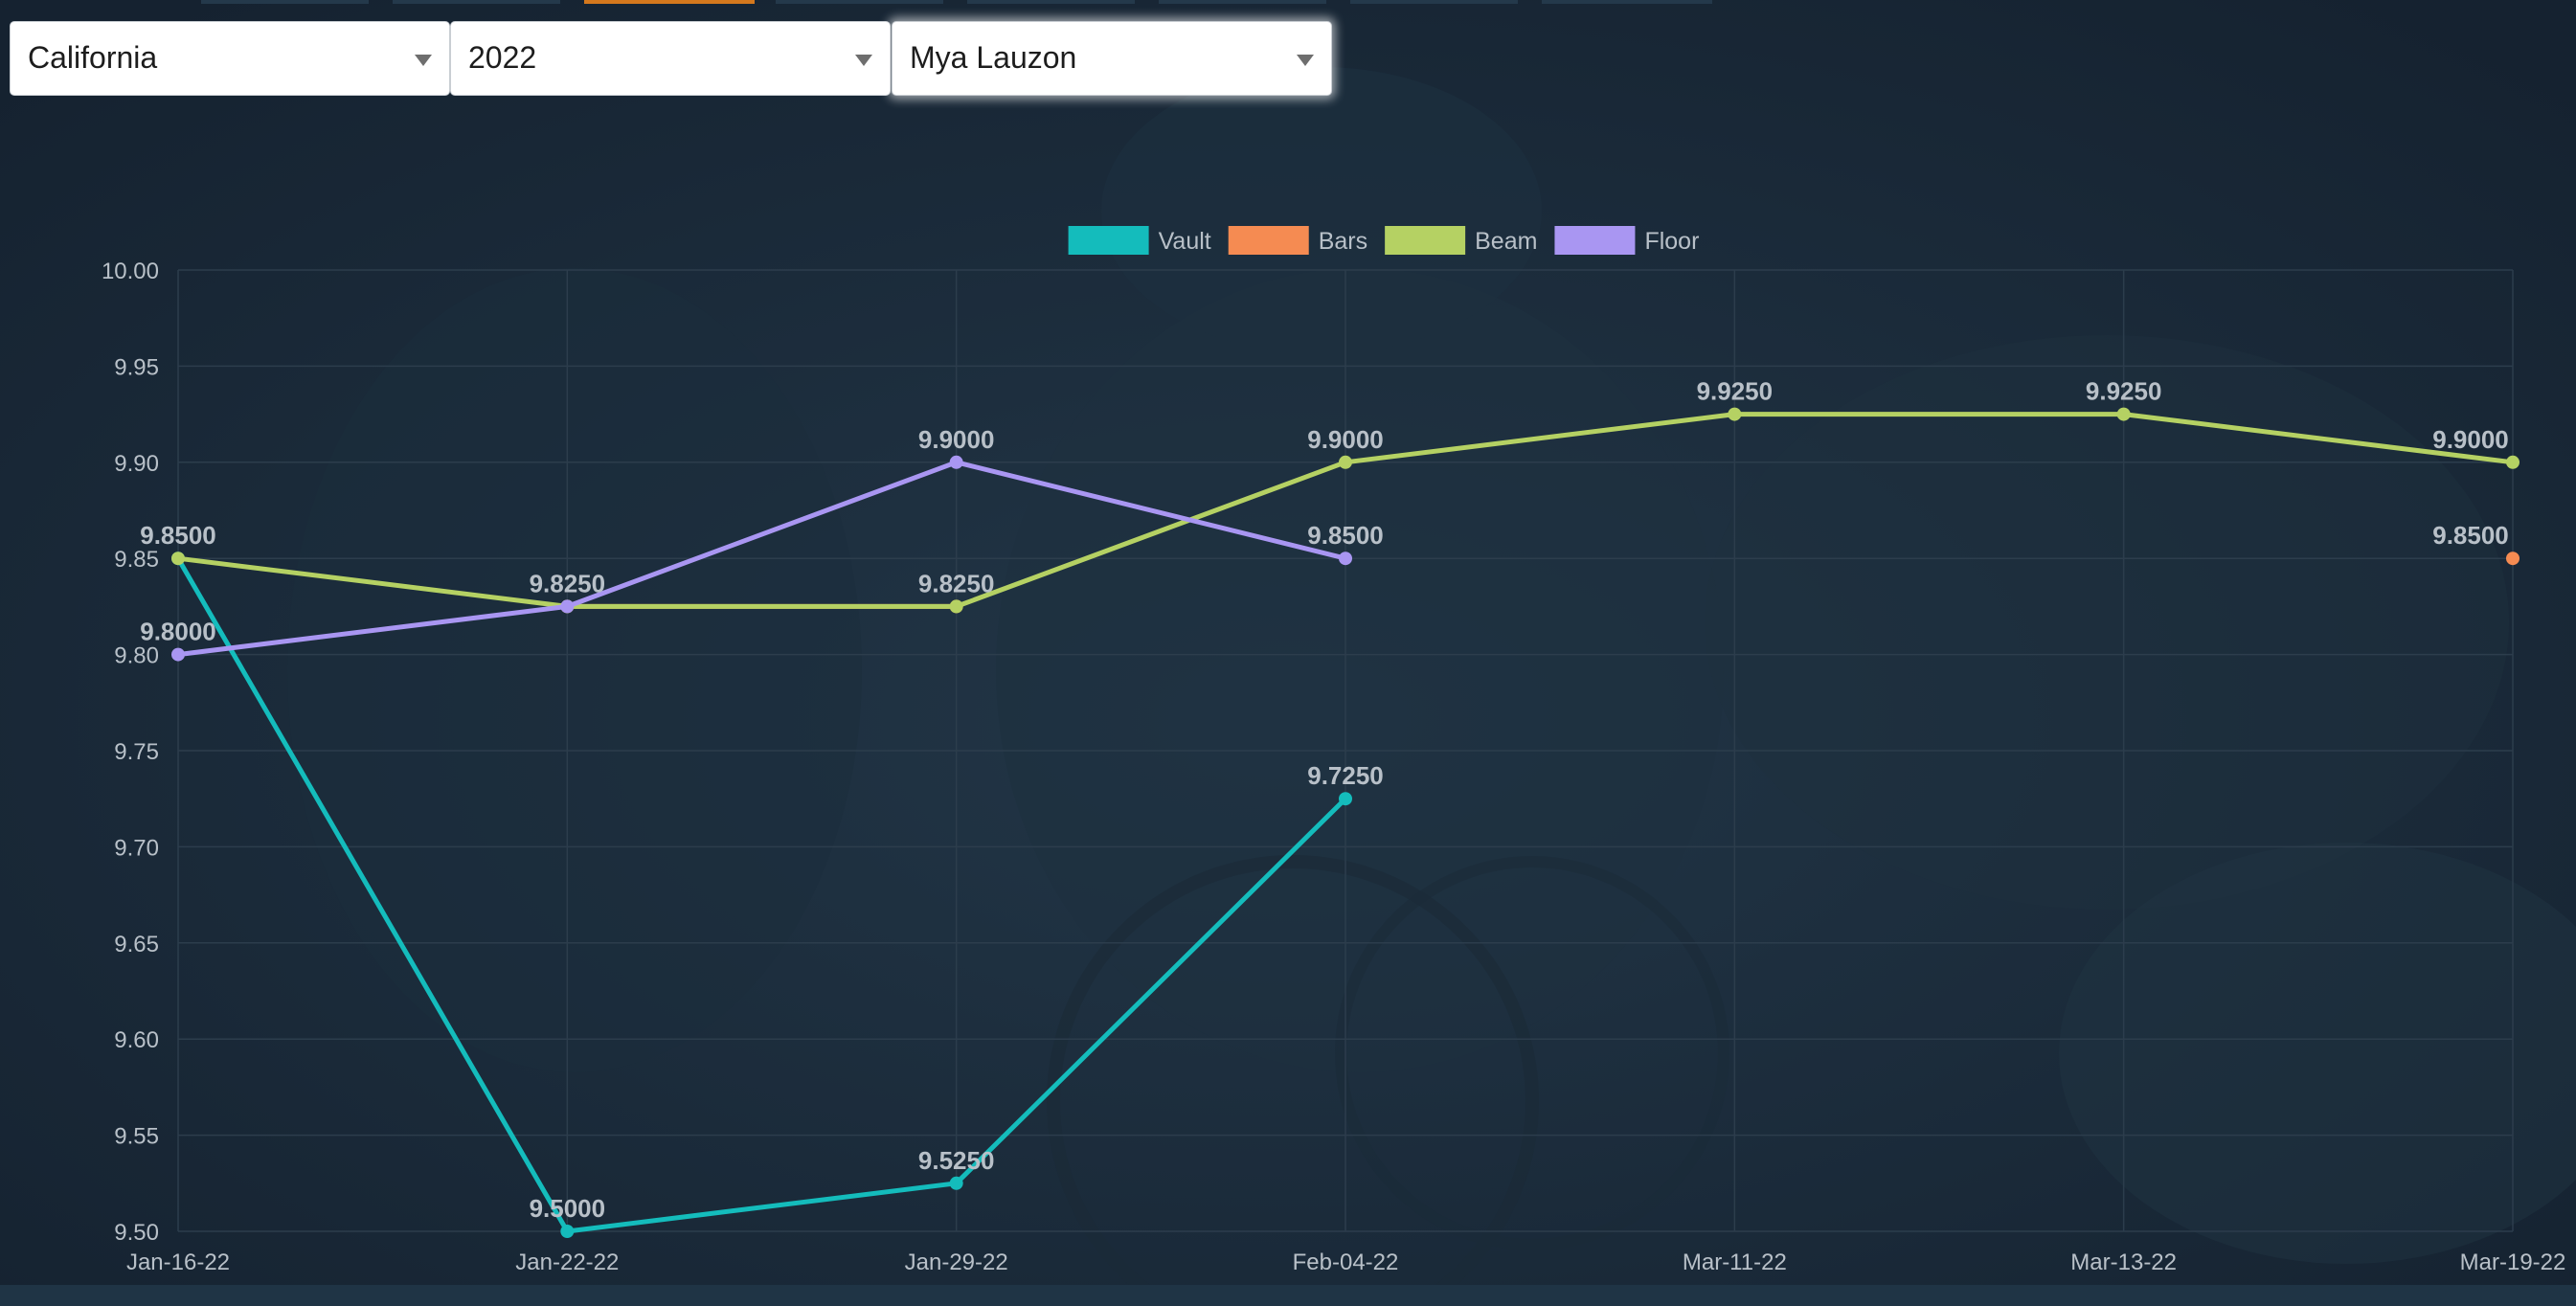 The width and height of the screenshot is (2576, 1306). I want to click on legend-item-floor: Floor, so click(1626, 241).